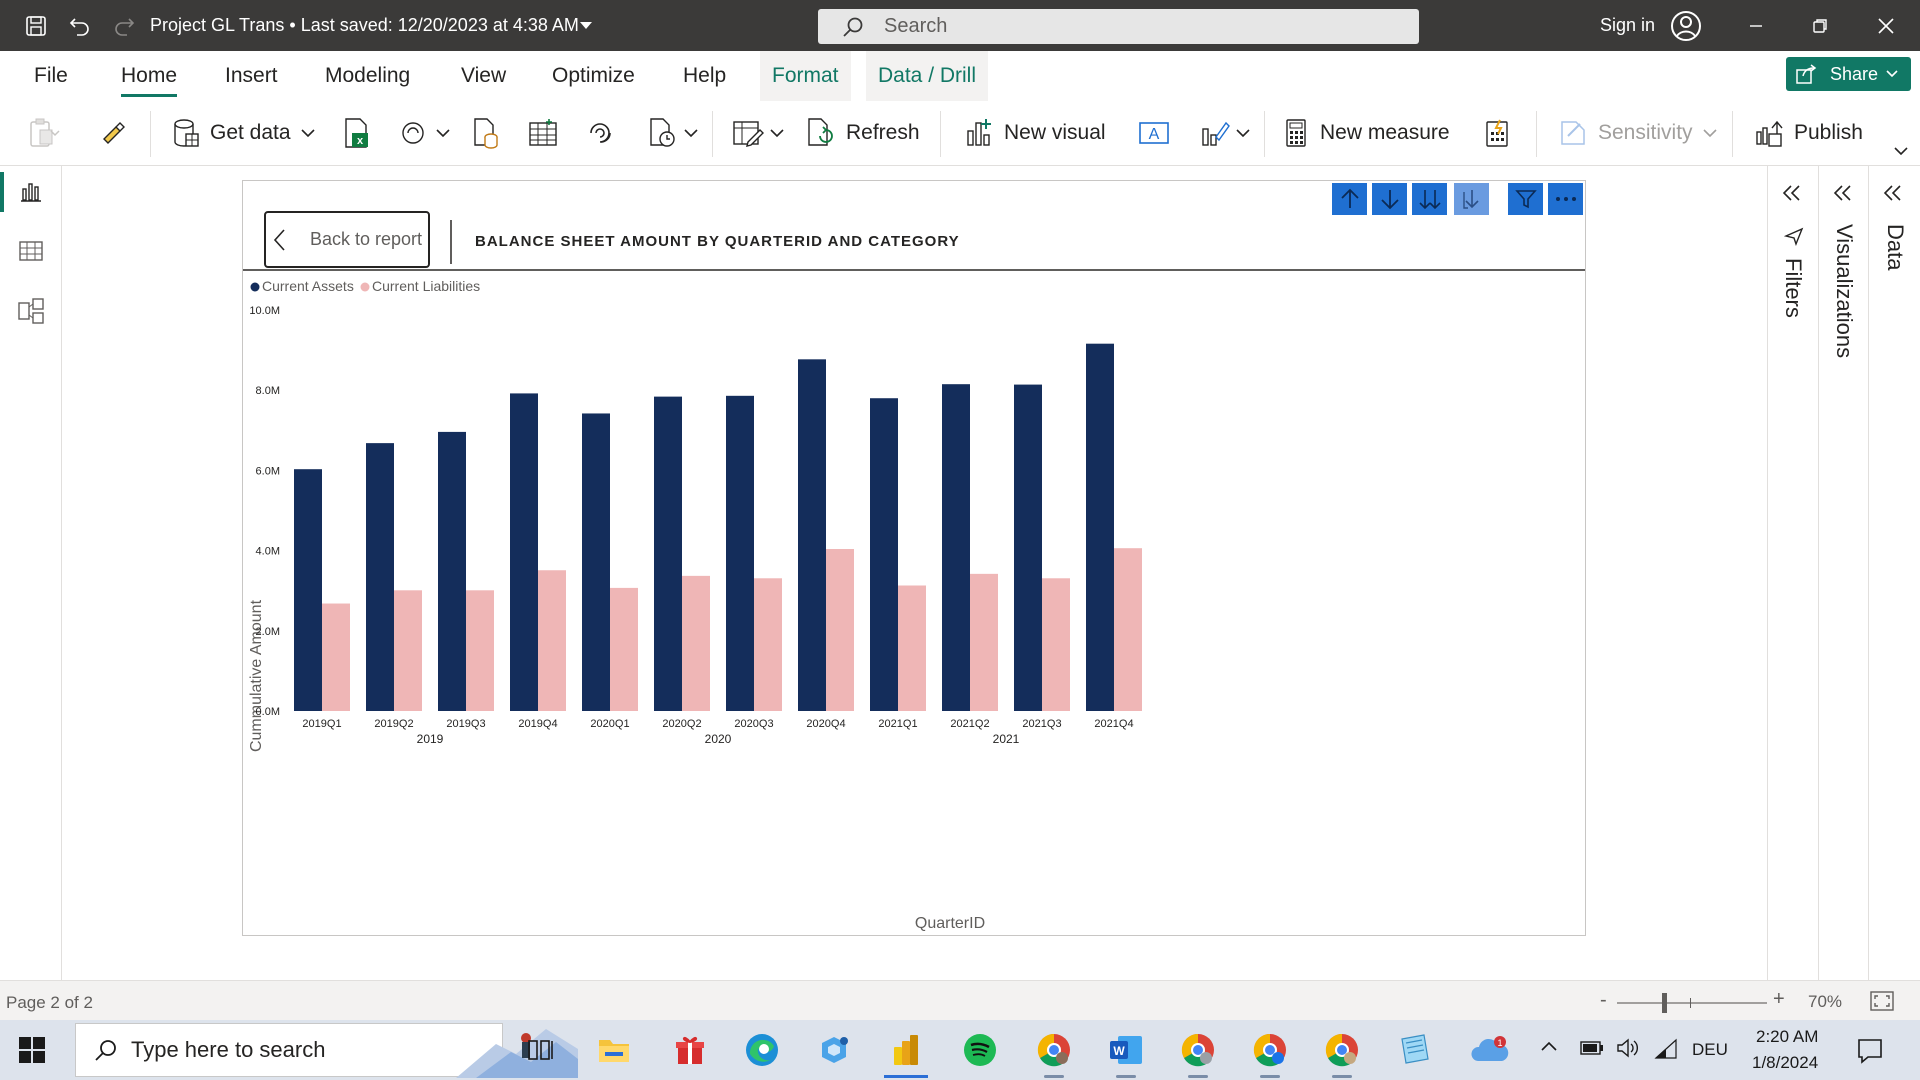 The height and width of the screenshot is (1080, 1920). What do you see at coordinates (1779, 999) in the screenshot?
I see `zoom-in-button: +` at bounding box center [1779, 999].